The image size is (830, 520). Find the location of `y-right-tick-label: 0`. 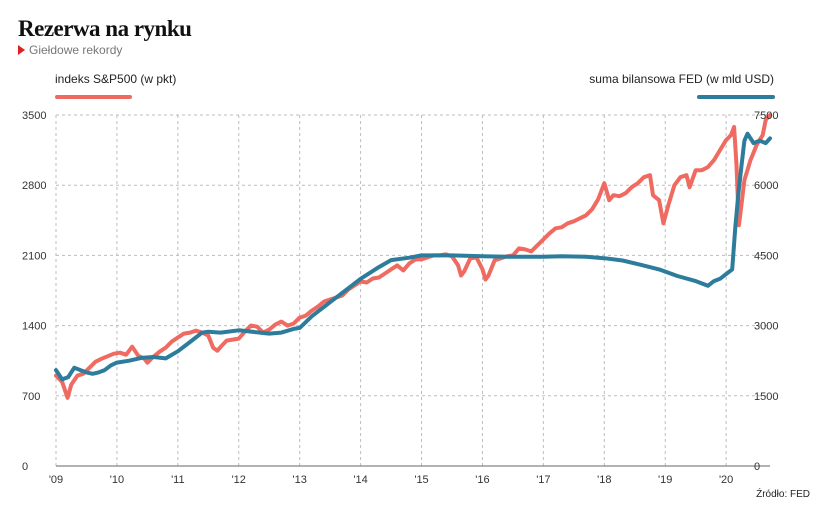

y-right-tick-label: 0 is located at coordinates (757, 467).